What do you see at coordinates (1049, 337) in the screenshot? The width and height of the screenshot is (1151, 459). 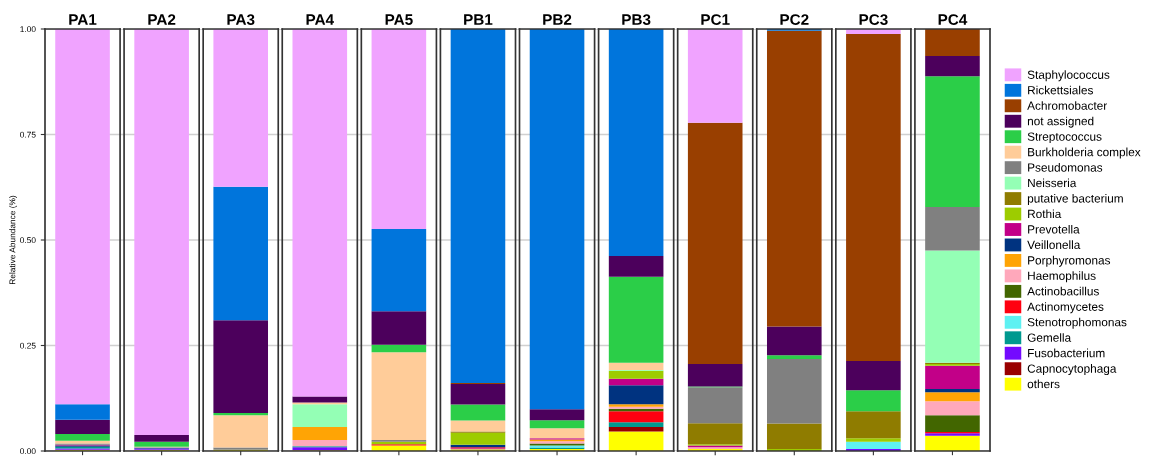 I see `legend-label: Gemella` at bounding box center [1049, 337].